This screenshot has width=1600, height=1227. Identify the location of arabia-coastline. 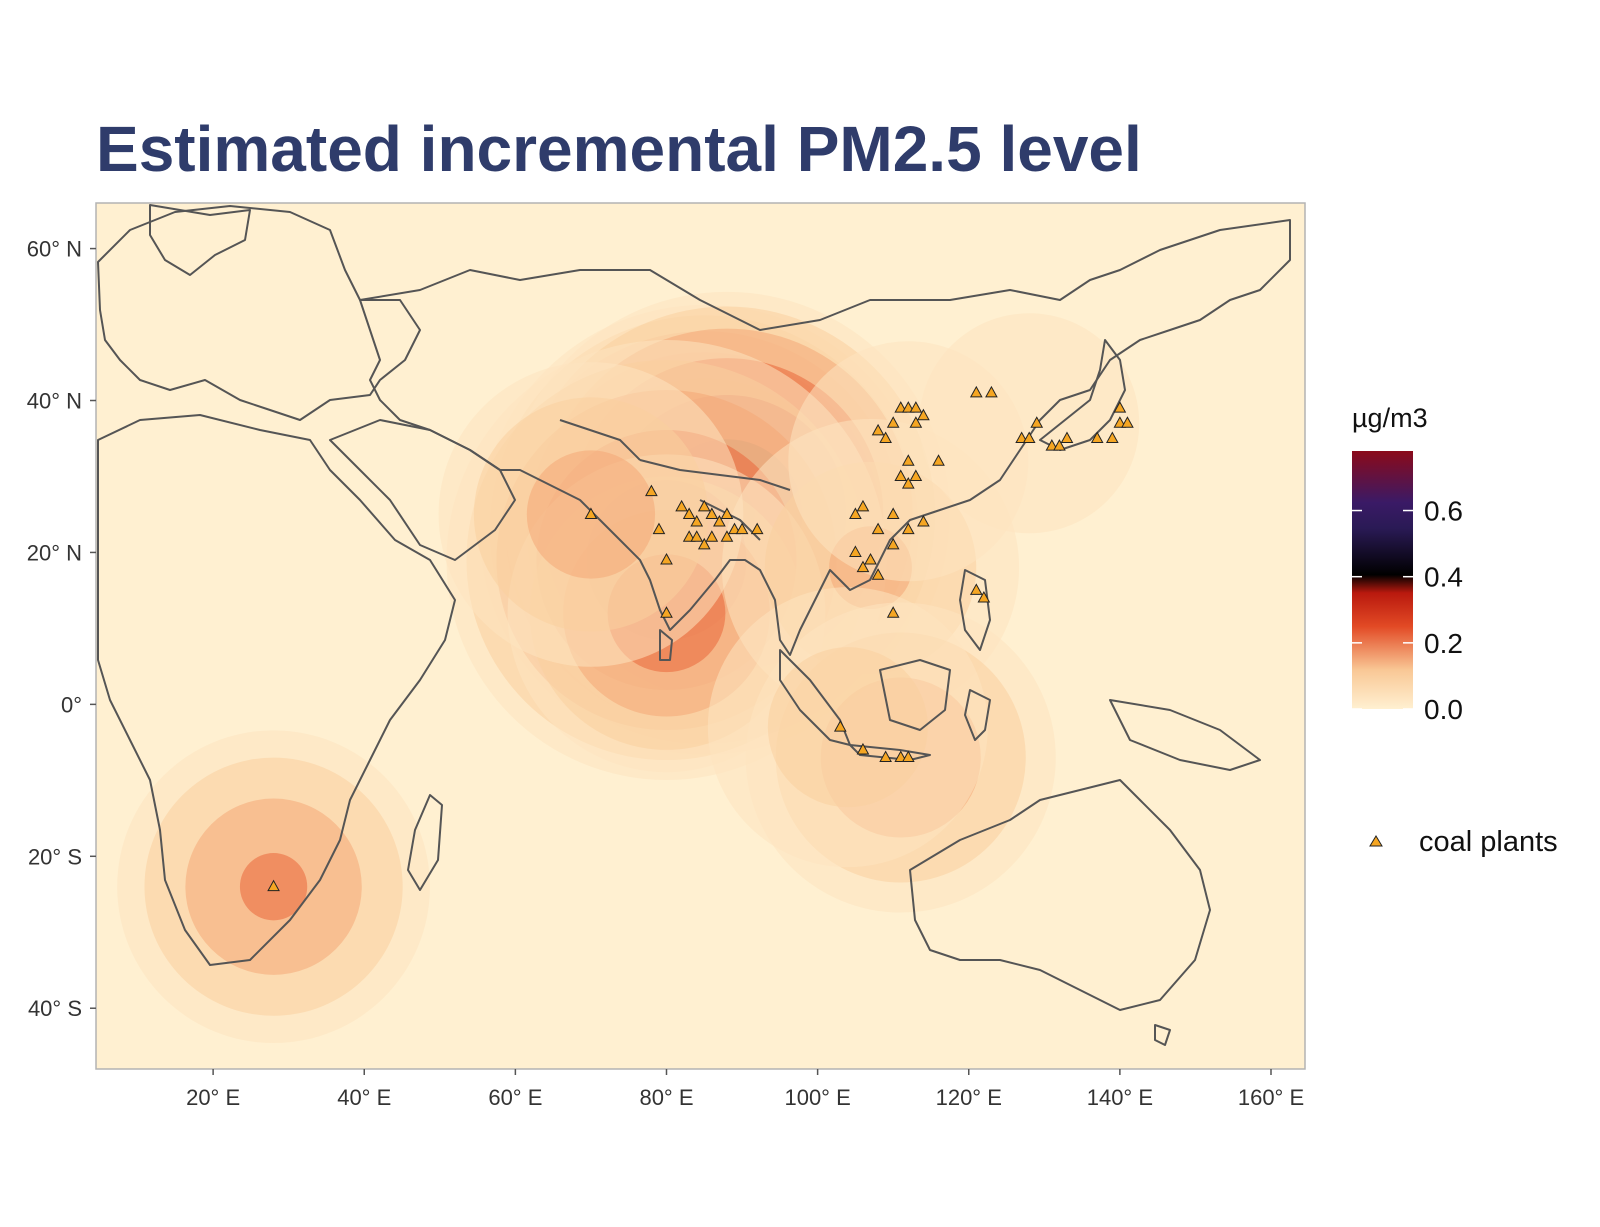
(422, 490).